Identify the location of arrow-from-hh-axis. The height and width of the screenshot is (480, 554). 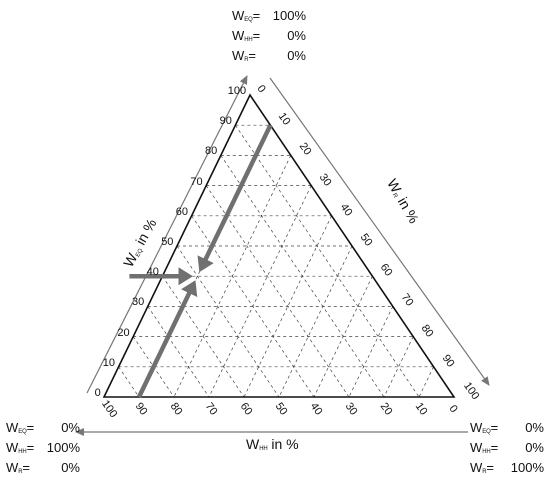
(167, 339).